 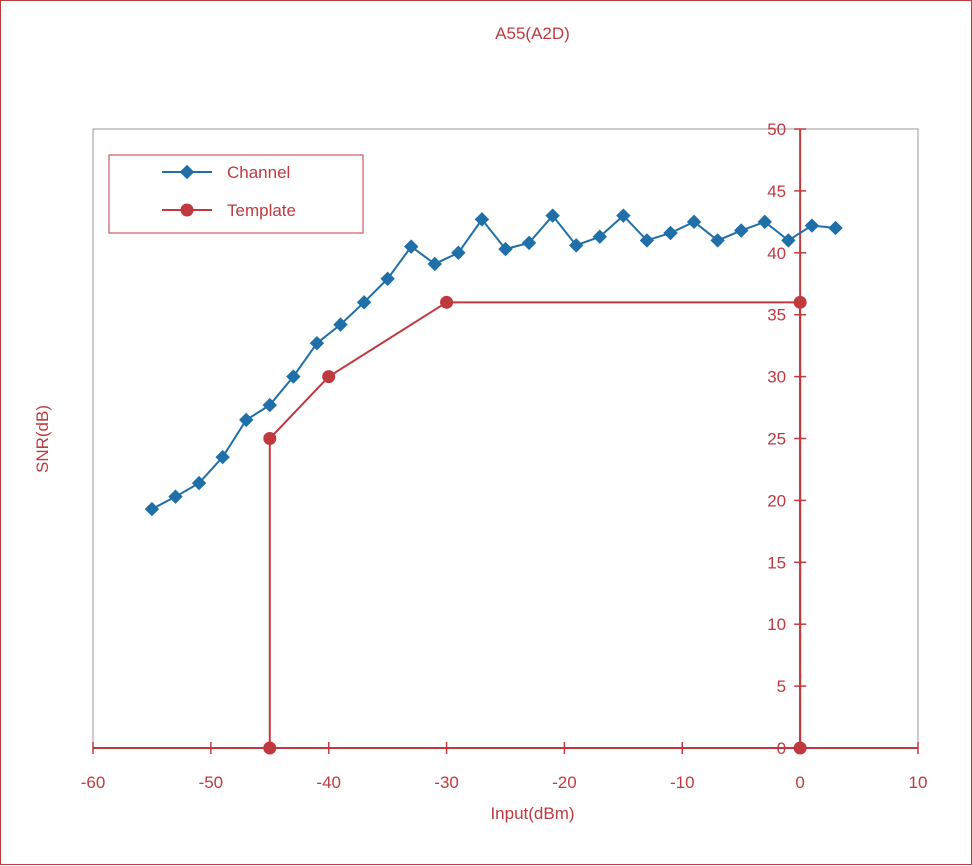 What do you see at coordinates (781, 748) in the screenshot?
I see `y-tick-label: 0` at bounding box center [781, 748].